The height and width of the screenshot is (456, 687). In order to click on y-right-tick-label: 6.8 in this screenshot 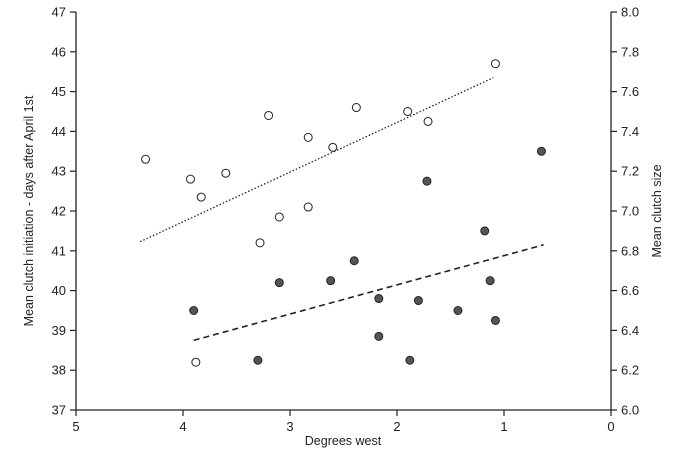, I will do `click(630, 250)`.